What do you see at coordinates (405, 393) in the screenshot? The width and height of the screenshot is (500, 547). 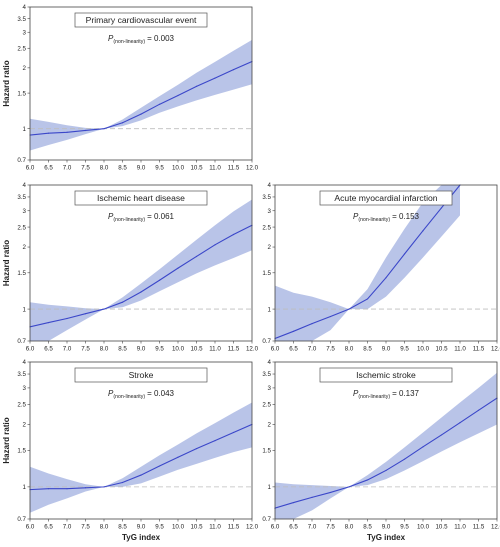 I see `p-value: = 0.137` at bounding box center [405, 393].